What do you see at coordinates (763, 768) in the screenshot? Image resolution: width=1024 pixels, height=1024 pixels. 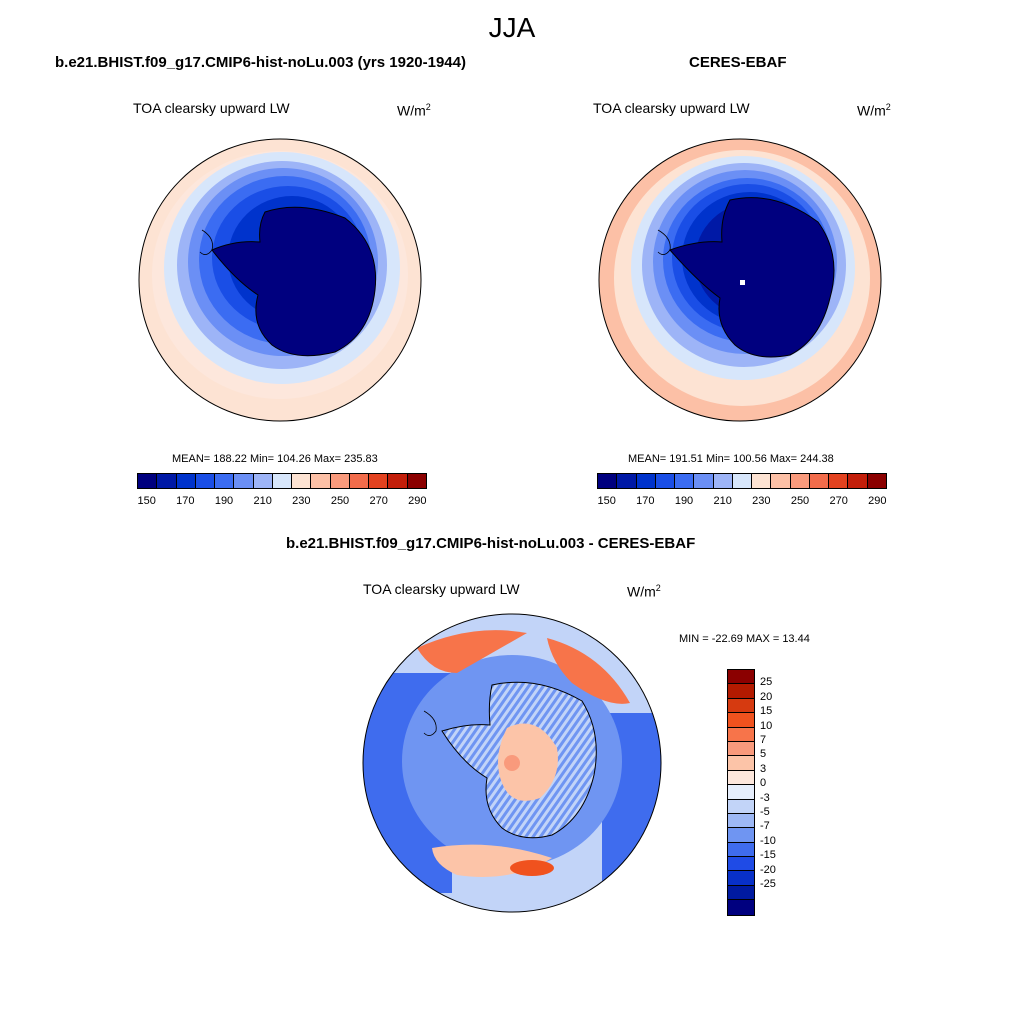 I see `colorbar-tick-label: 3` at bounding box center [763, 768].